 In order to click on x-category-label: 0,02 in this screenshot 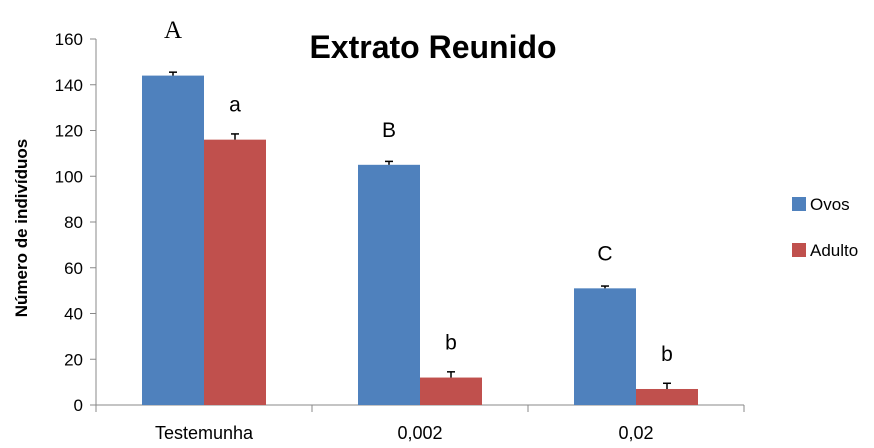, I will do `click(635, 433)`.